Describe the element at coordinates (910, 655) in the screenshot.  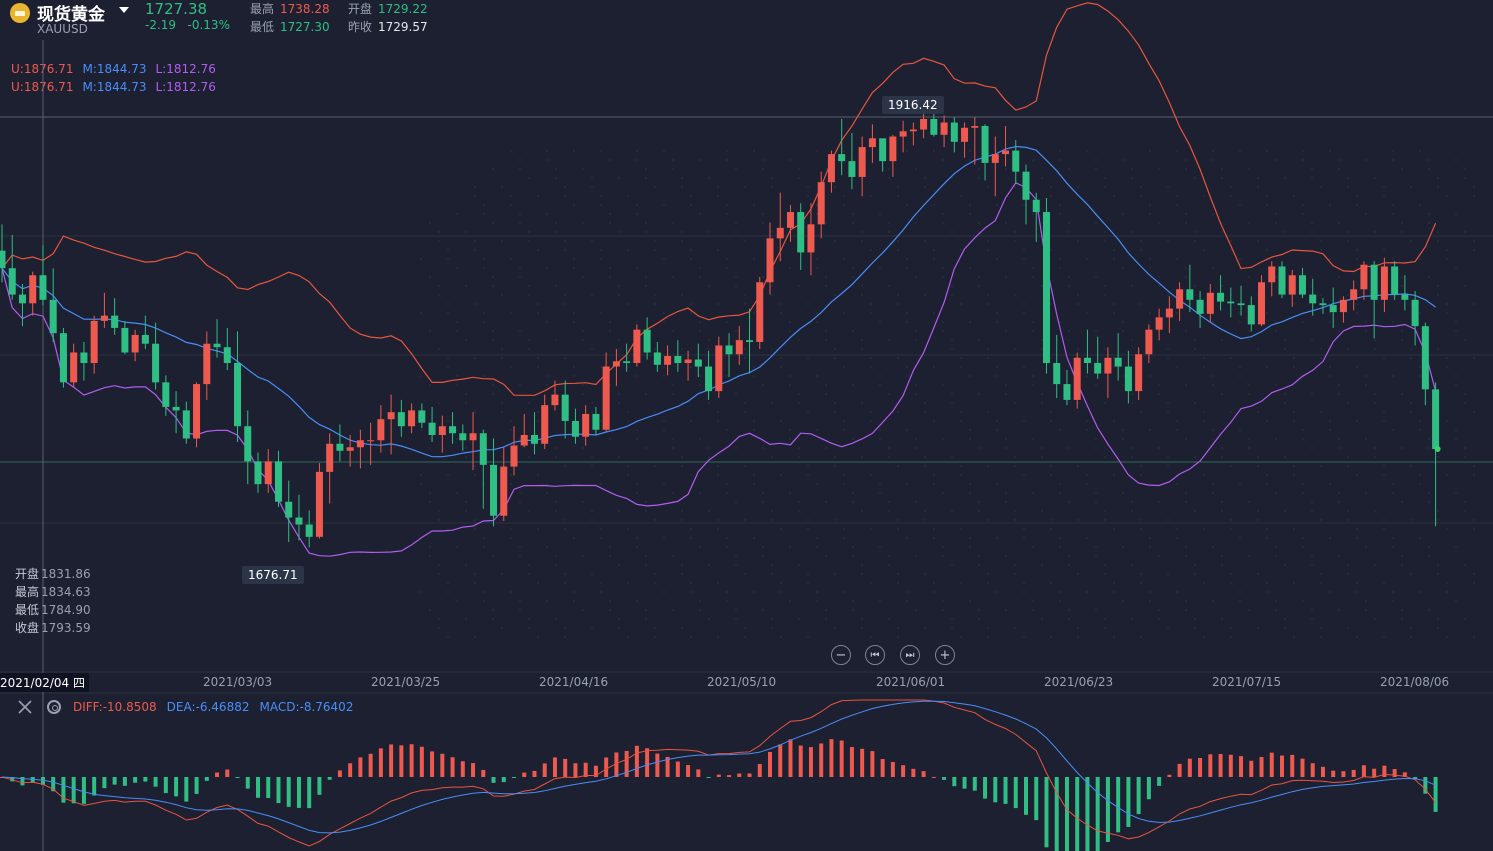
I see `scroll-end-button: ⏭` at that location.